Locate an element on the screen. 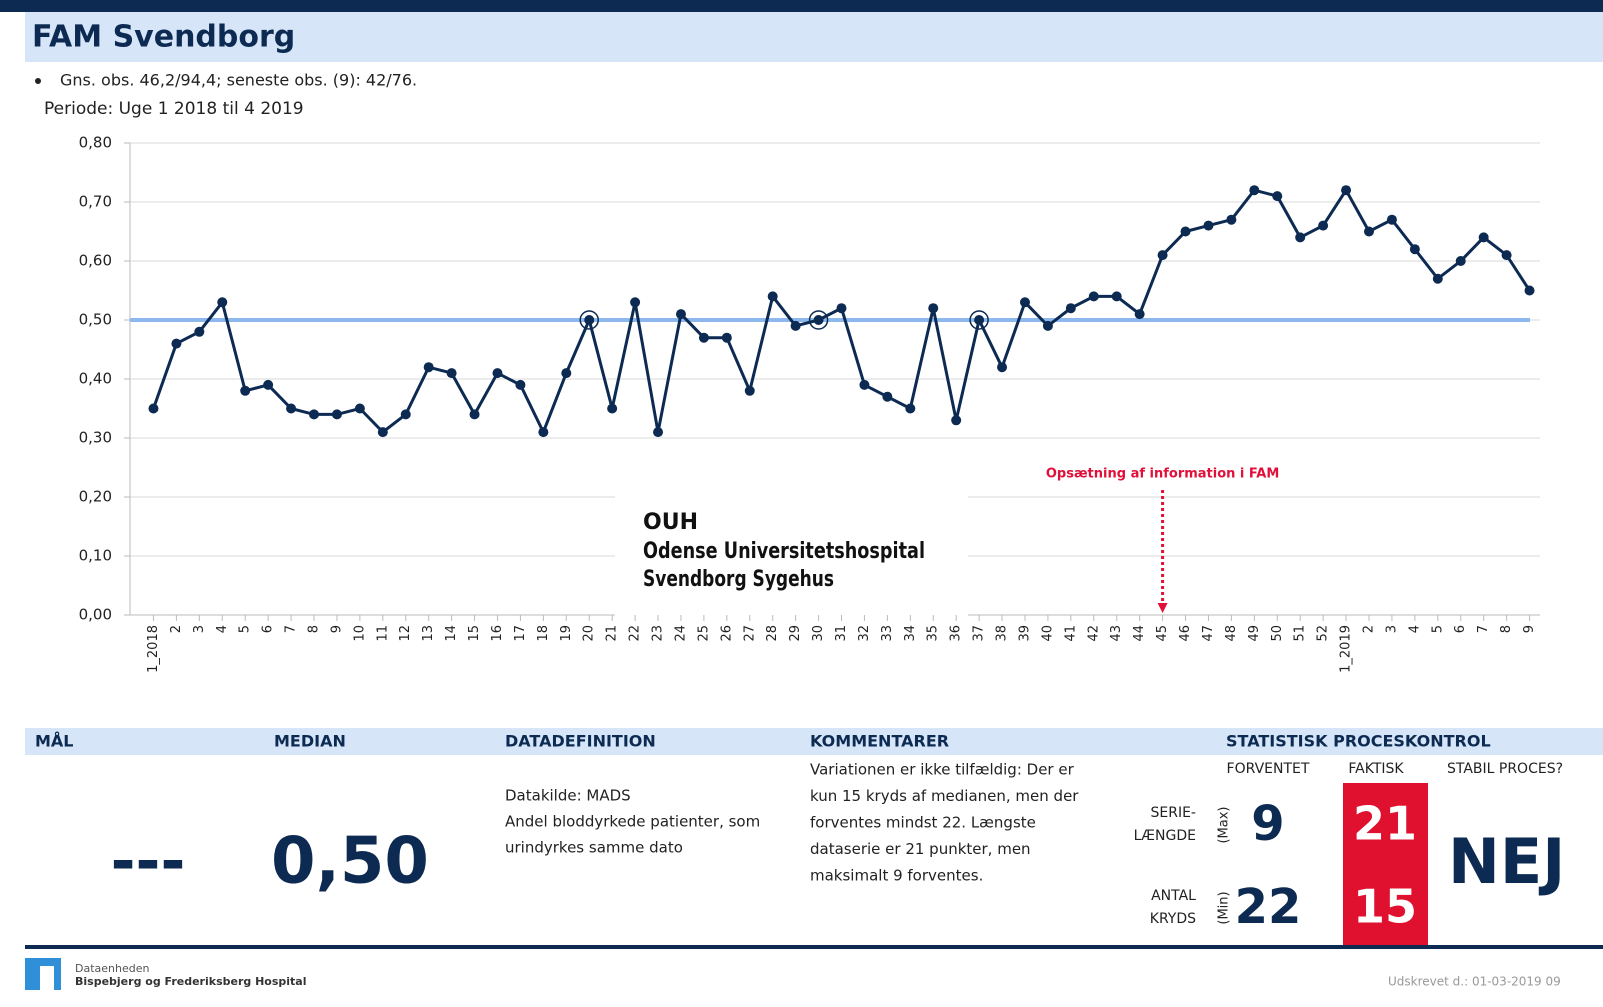 The image size is (1603, 1007). comment-line: maksimalt 9 forventes. is located at coordinates (896, 876).